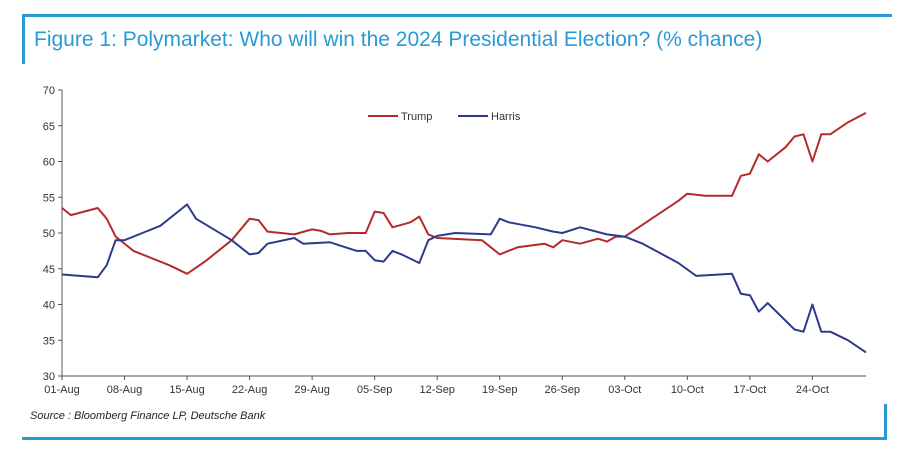 This screenshot has height=464, width=912. I want to click on x-tick-label: 08-Aug, so click(124, 390).